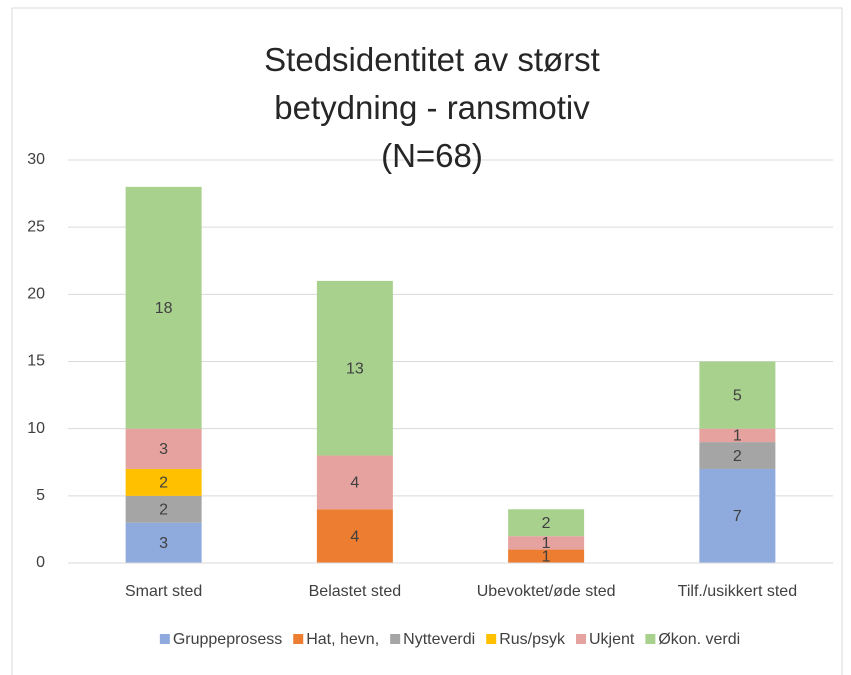 The image size is (851, 675). Describe the element at coordinates (36, 428) in the screenshot. I see `y-tick-label: 10` at that location.